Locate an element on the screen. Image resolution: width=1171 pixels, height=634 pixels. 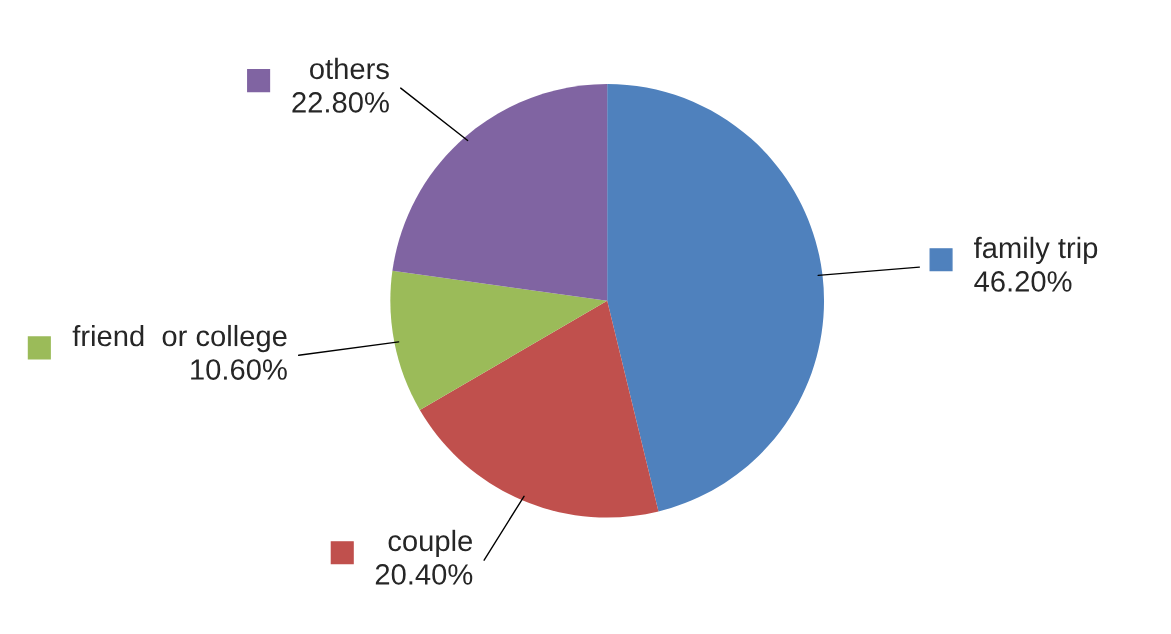
legend-label: couple is located at coordinates (430, 543).